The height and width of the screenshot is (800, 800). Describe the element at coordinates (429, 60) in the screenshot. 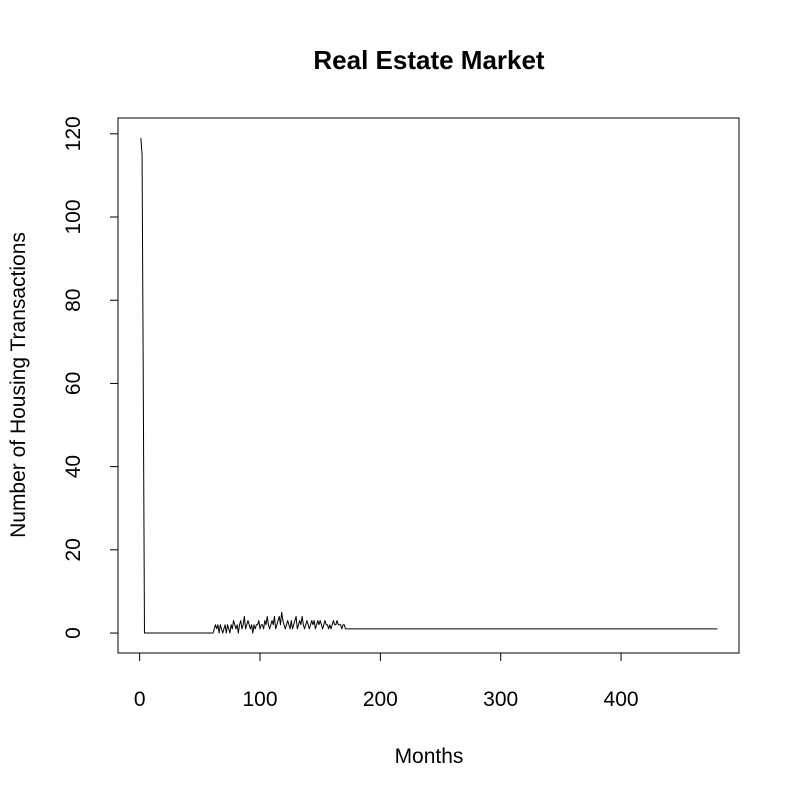

I see `chart-title: Real Estate Market` at that location.